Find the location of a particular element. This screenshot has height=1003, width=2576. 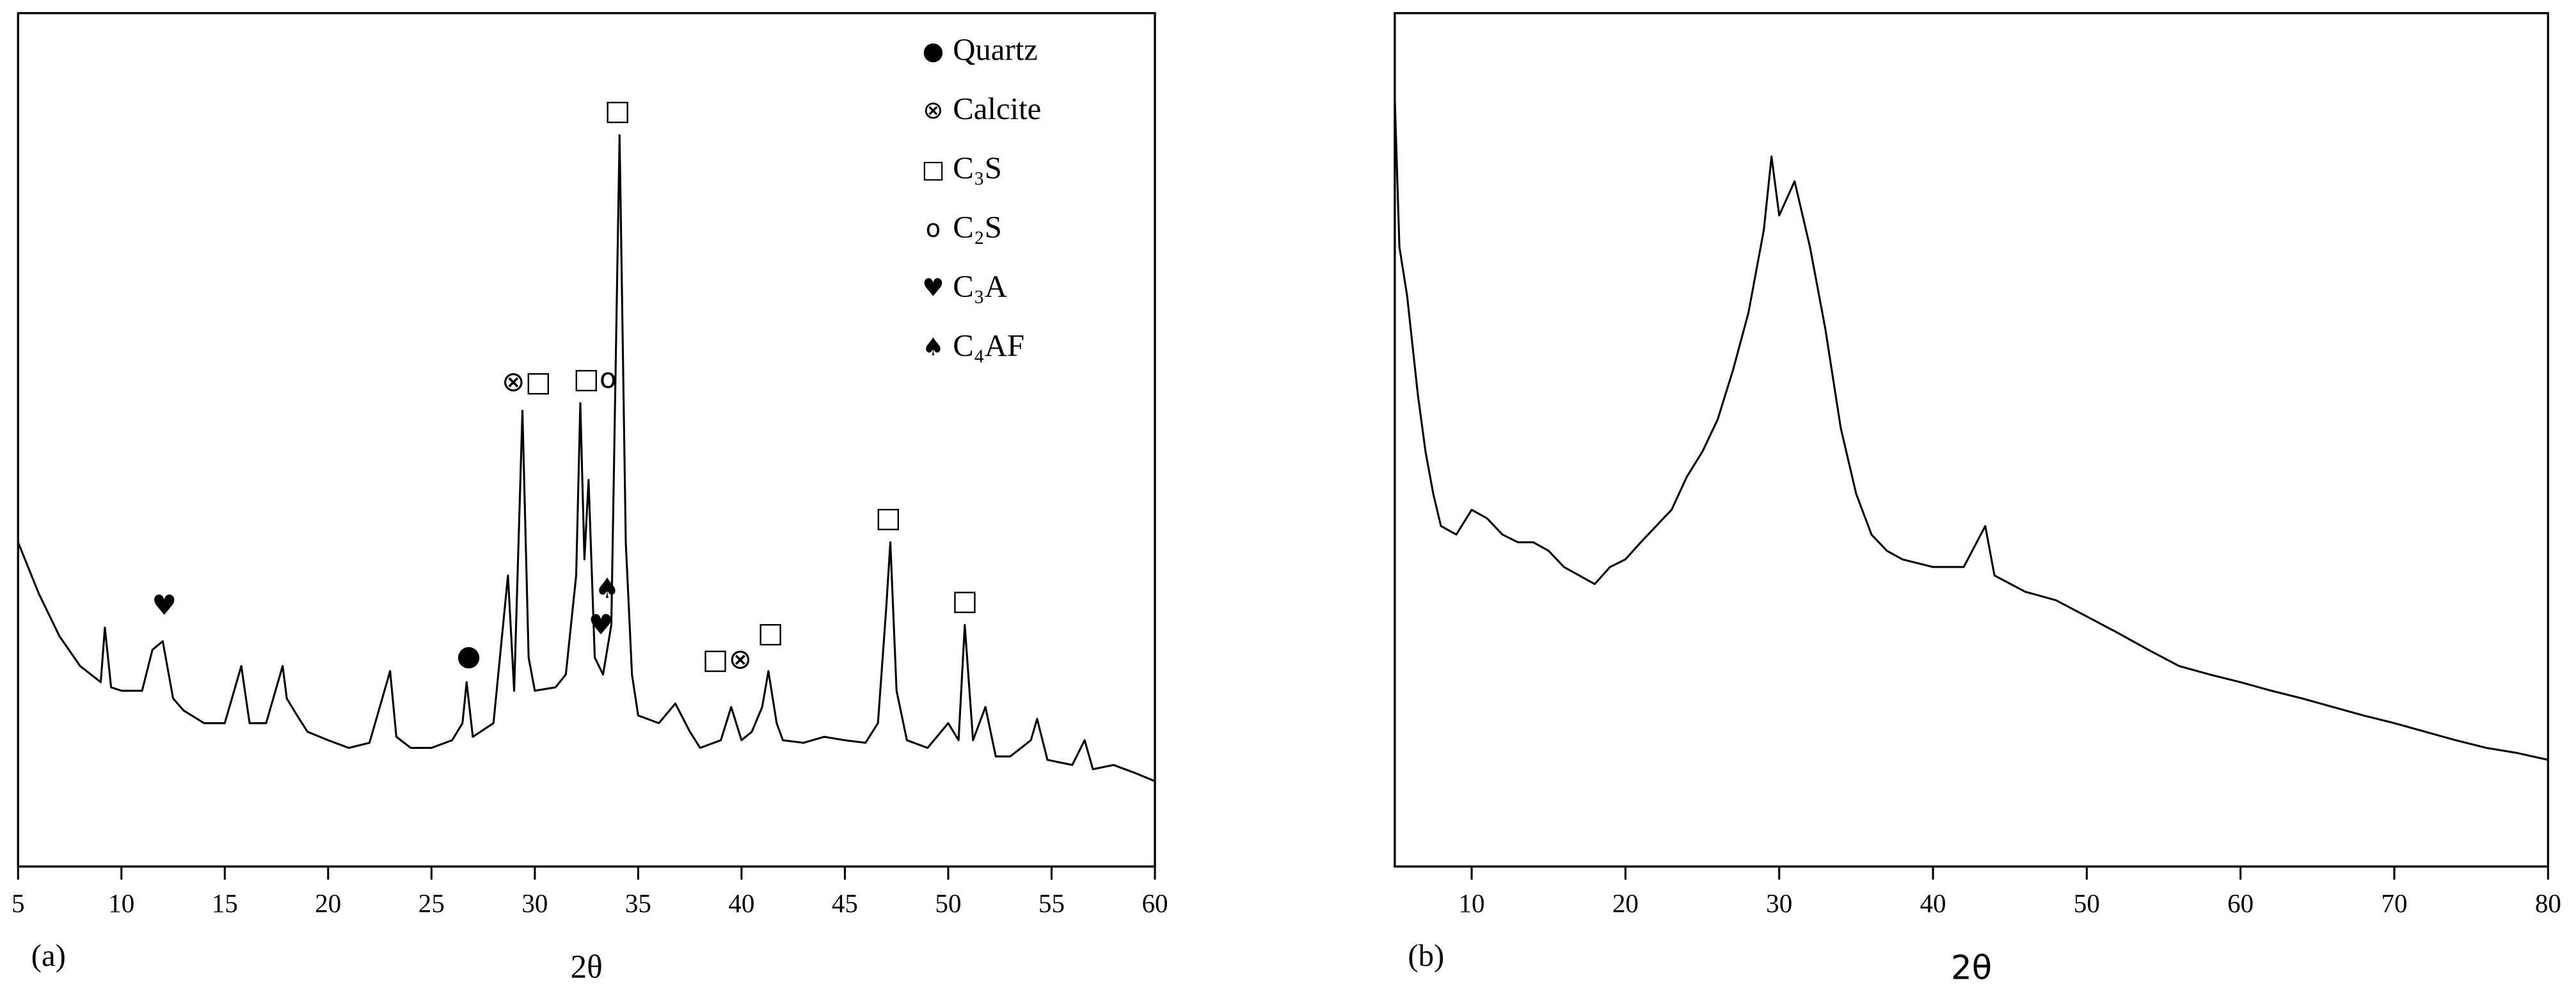

x-tick-label: 80 is located at coordinates (2548, 903).